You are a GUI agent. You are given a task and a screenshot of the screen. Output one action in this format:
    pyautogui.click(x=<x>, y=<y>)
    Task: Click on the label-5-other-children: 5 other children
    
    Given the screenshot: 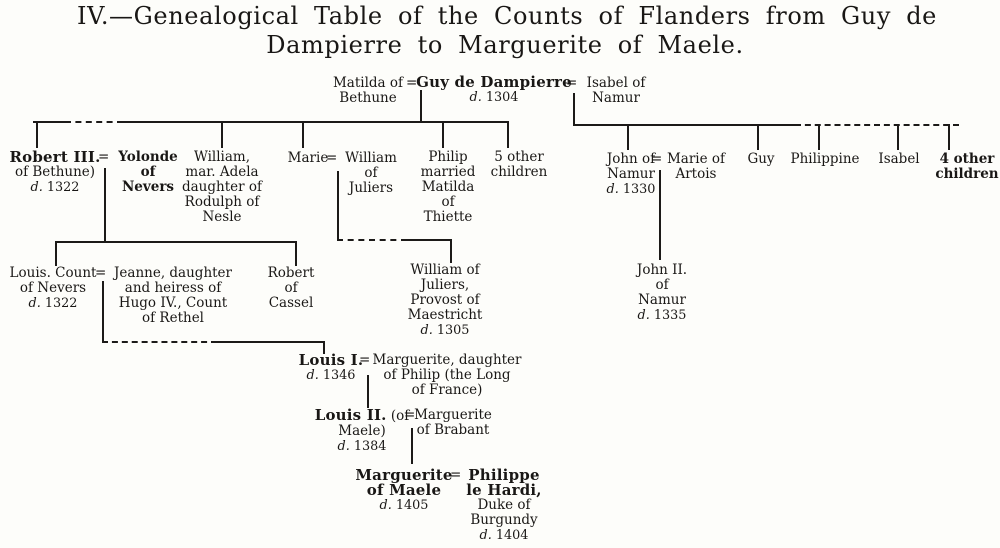 What is the action you would take?
    pyautogui.click(x=519, y=164)
    